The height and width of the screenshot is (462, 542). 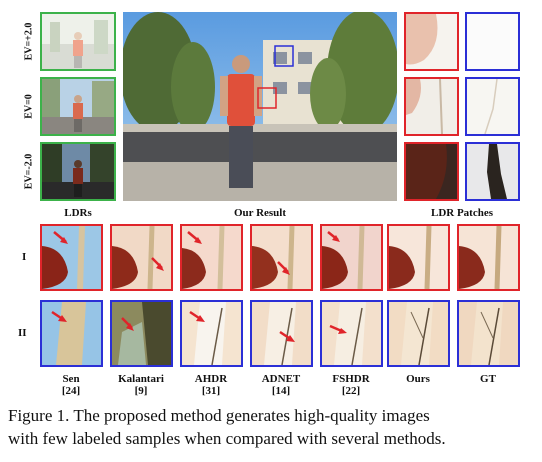 I want to click on ldr-patch-blue-ev-minus2, so click(x=492, y=171).